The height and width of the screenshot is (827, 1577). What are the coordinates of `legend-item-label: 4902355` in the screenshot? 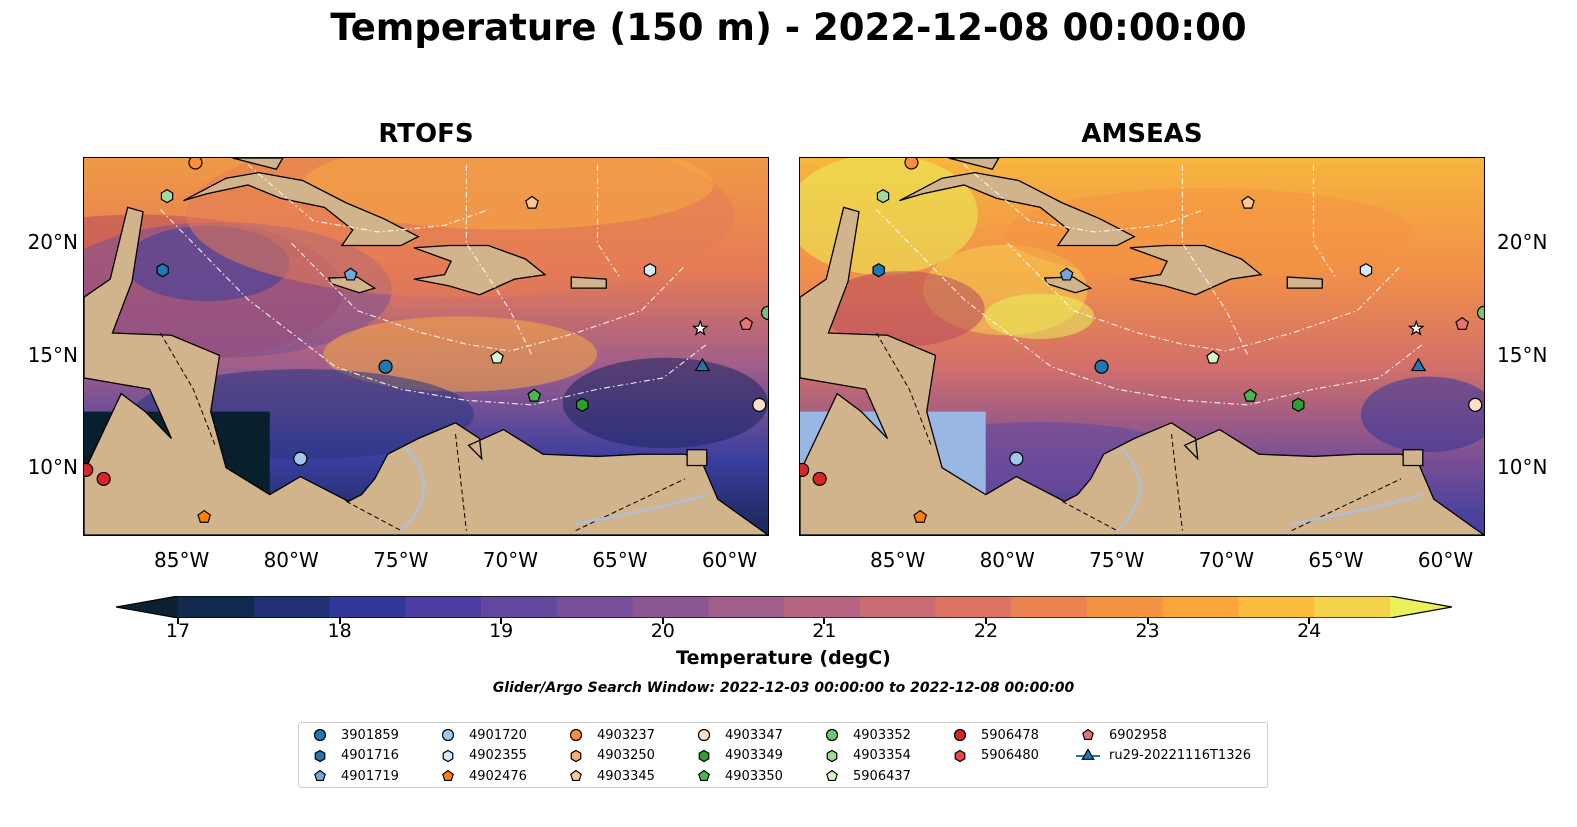 It's located at (498, 755).